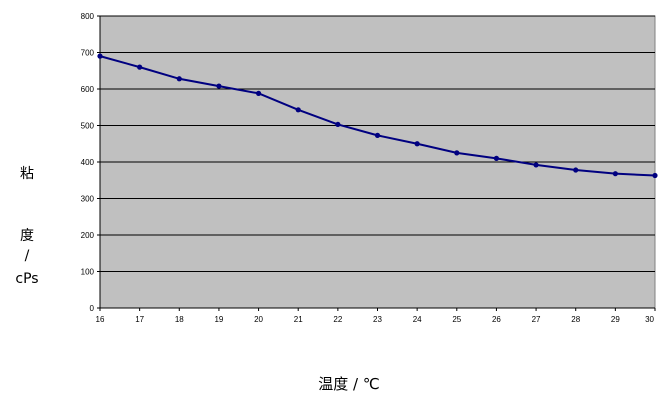 The height and width of the screenshot is (399, 658). I want to click on x-tick-label-24: 24, so click(417, 319).